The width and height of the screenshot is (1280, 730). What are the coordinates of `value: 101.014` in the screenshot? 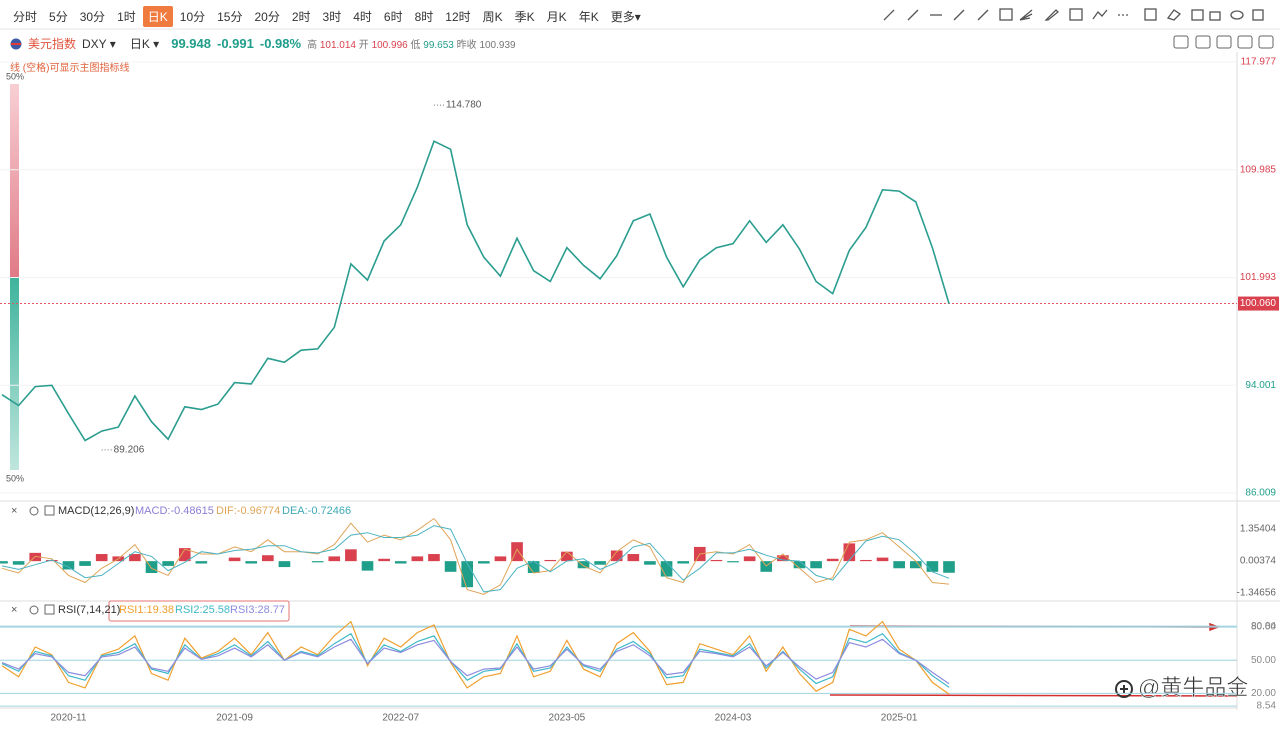 It's located at (337, 45).